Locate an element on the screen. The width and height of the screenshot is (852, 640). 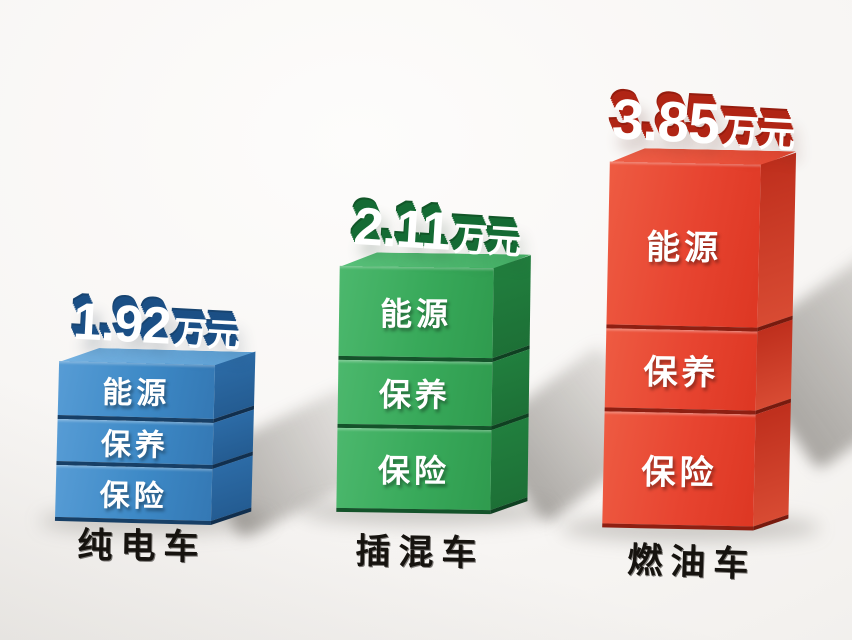
category-label-ice: 燃油车 is located at coordinates (692, 562).